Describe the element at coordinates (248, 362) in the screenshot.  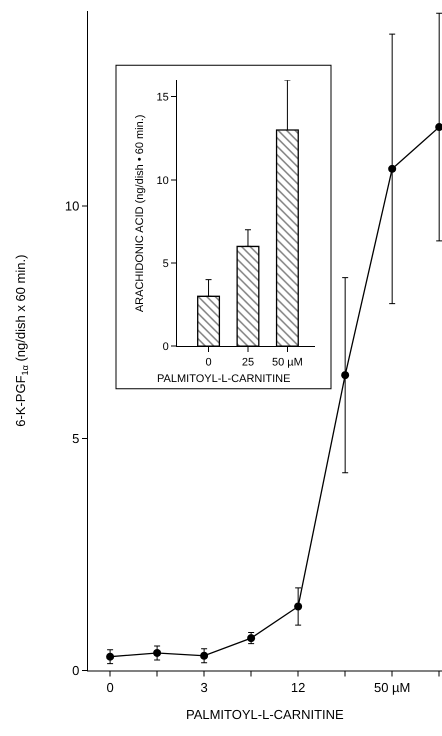
I see `x-tick-label: 25` at that location.